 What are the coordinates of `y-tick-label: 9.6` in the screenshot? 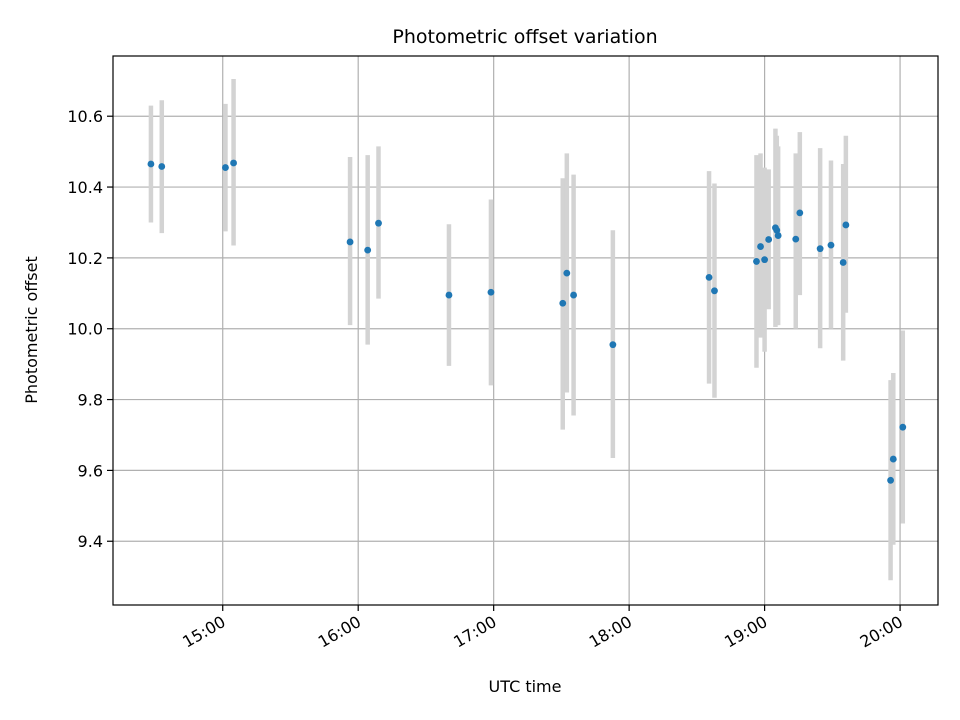 It's located at (90, 470).